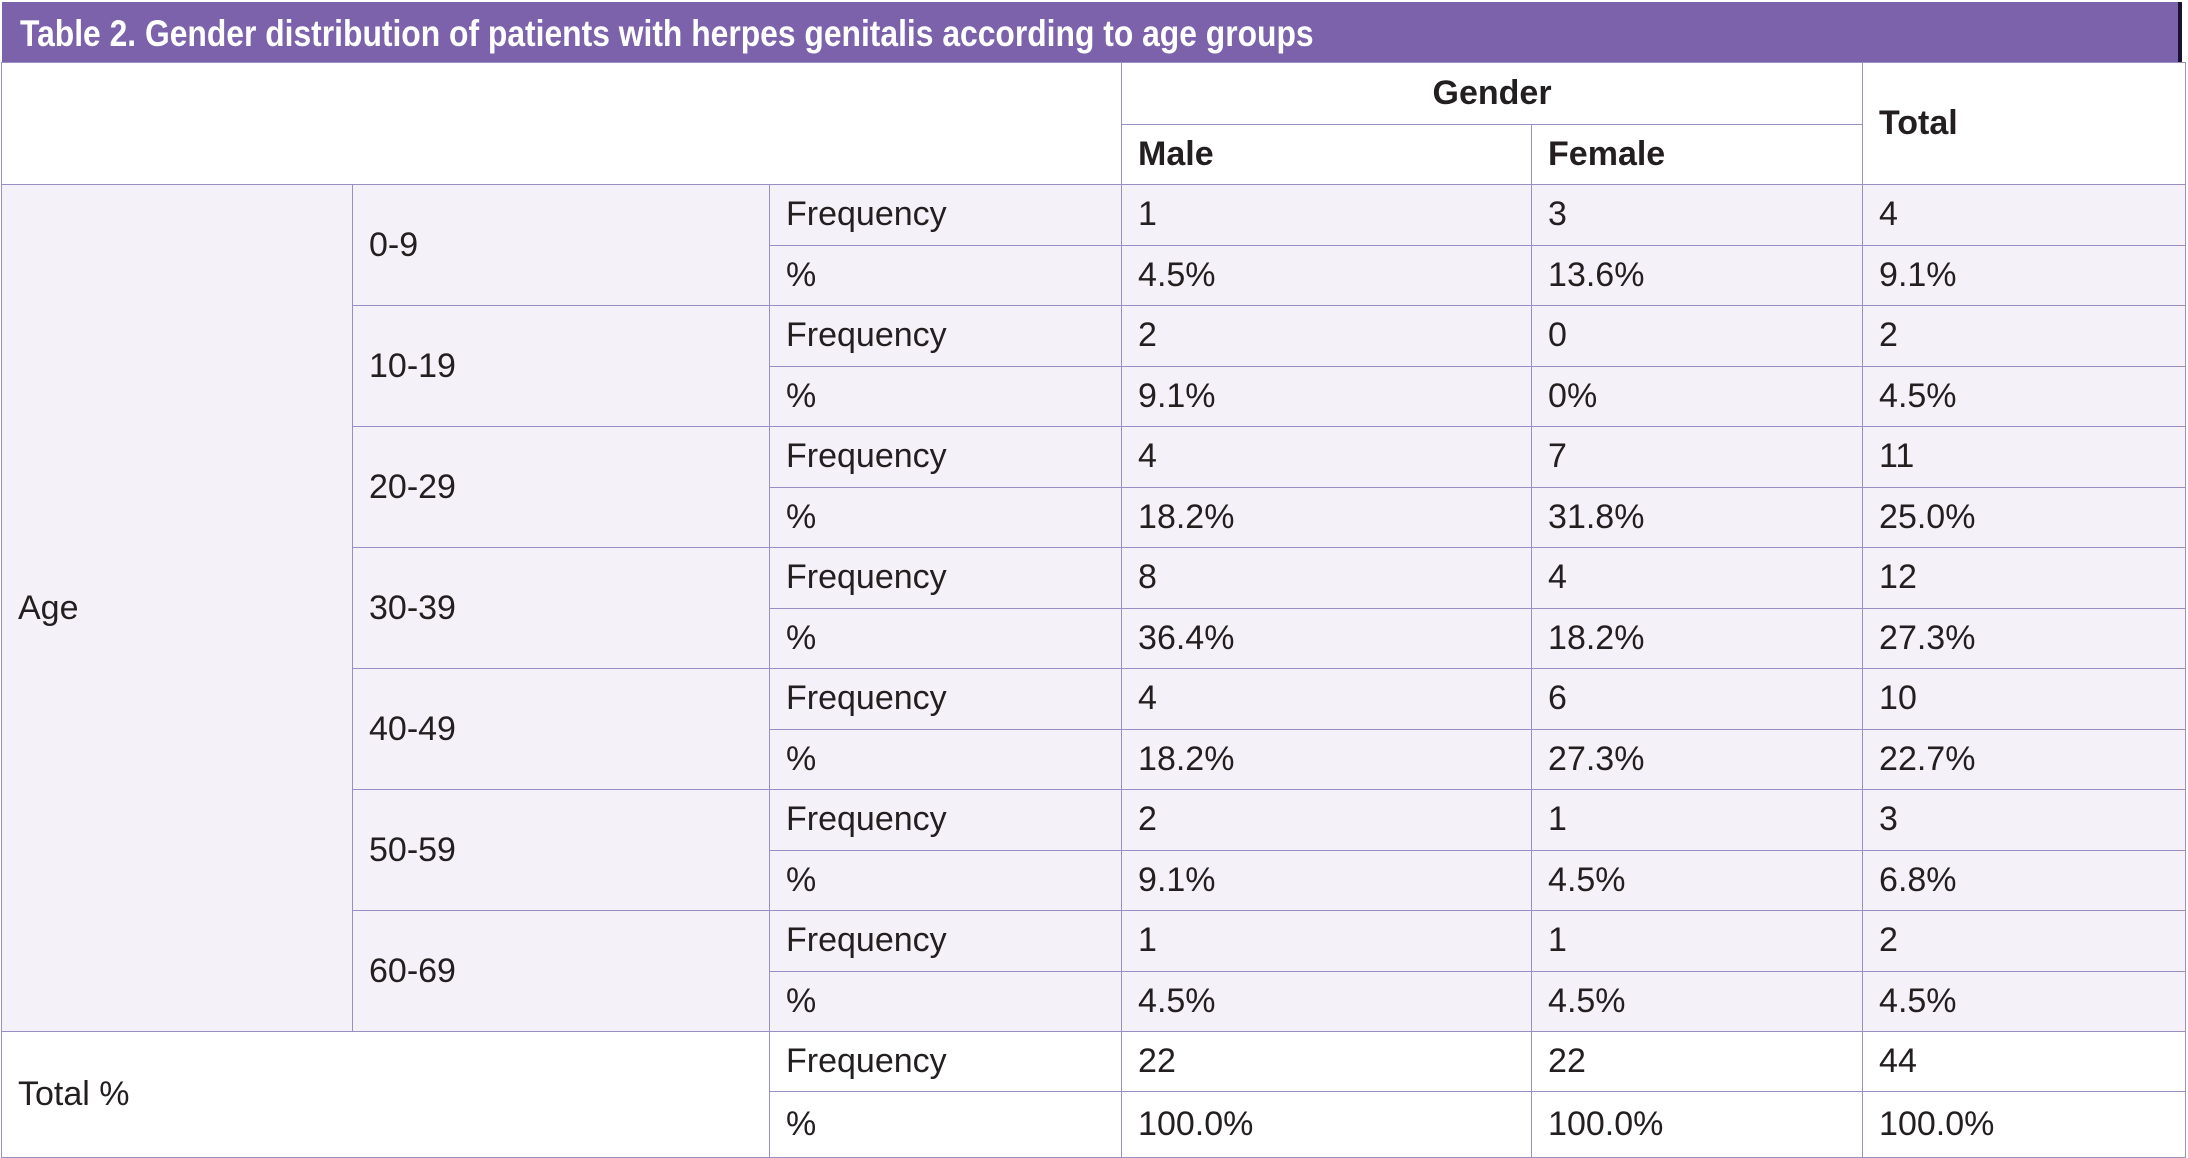 The width and height of the screenshot is (2188, 1158). What do you see at coordinates (1327, 1061) in the screenshot?
I see `total-frequency-male-cell: 22` at bounding box center [1327, 1061].